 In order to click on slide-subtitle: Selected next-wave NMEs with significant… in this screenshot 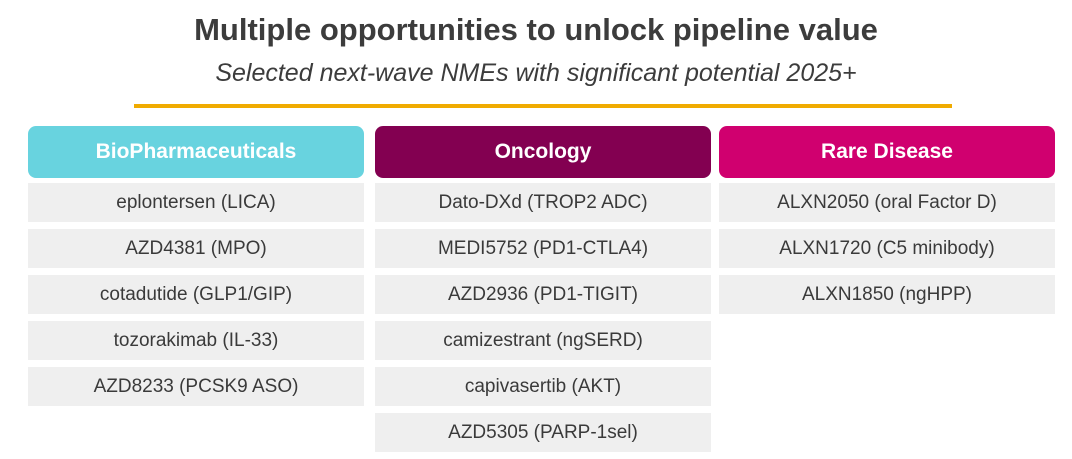, I will do `click(536, 73)`.